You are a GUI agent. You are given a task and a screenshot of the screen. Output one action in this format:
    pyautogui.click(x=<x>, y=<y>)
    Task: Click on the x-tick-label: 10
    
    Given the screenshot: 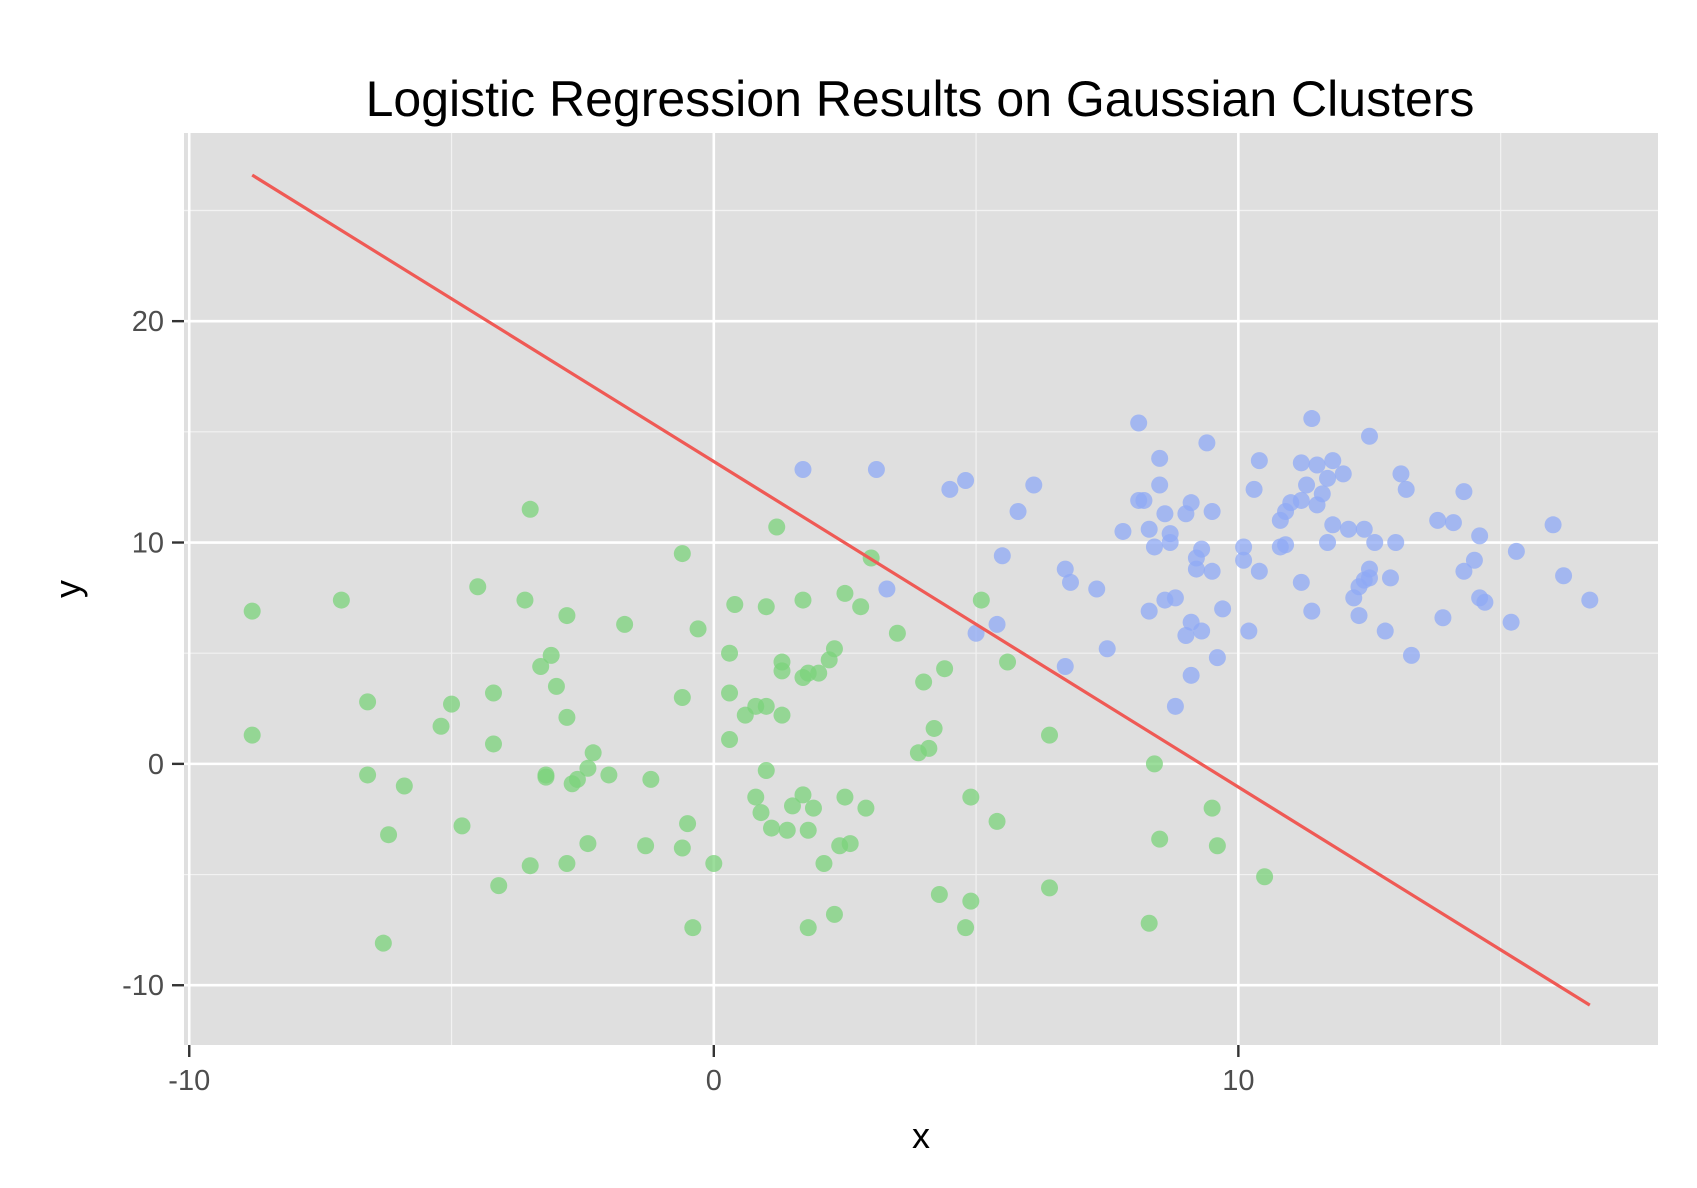 What is the action you would take?
    pyautogui.click(x=1238, y=1081)
    